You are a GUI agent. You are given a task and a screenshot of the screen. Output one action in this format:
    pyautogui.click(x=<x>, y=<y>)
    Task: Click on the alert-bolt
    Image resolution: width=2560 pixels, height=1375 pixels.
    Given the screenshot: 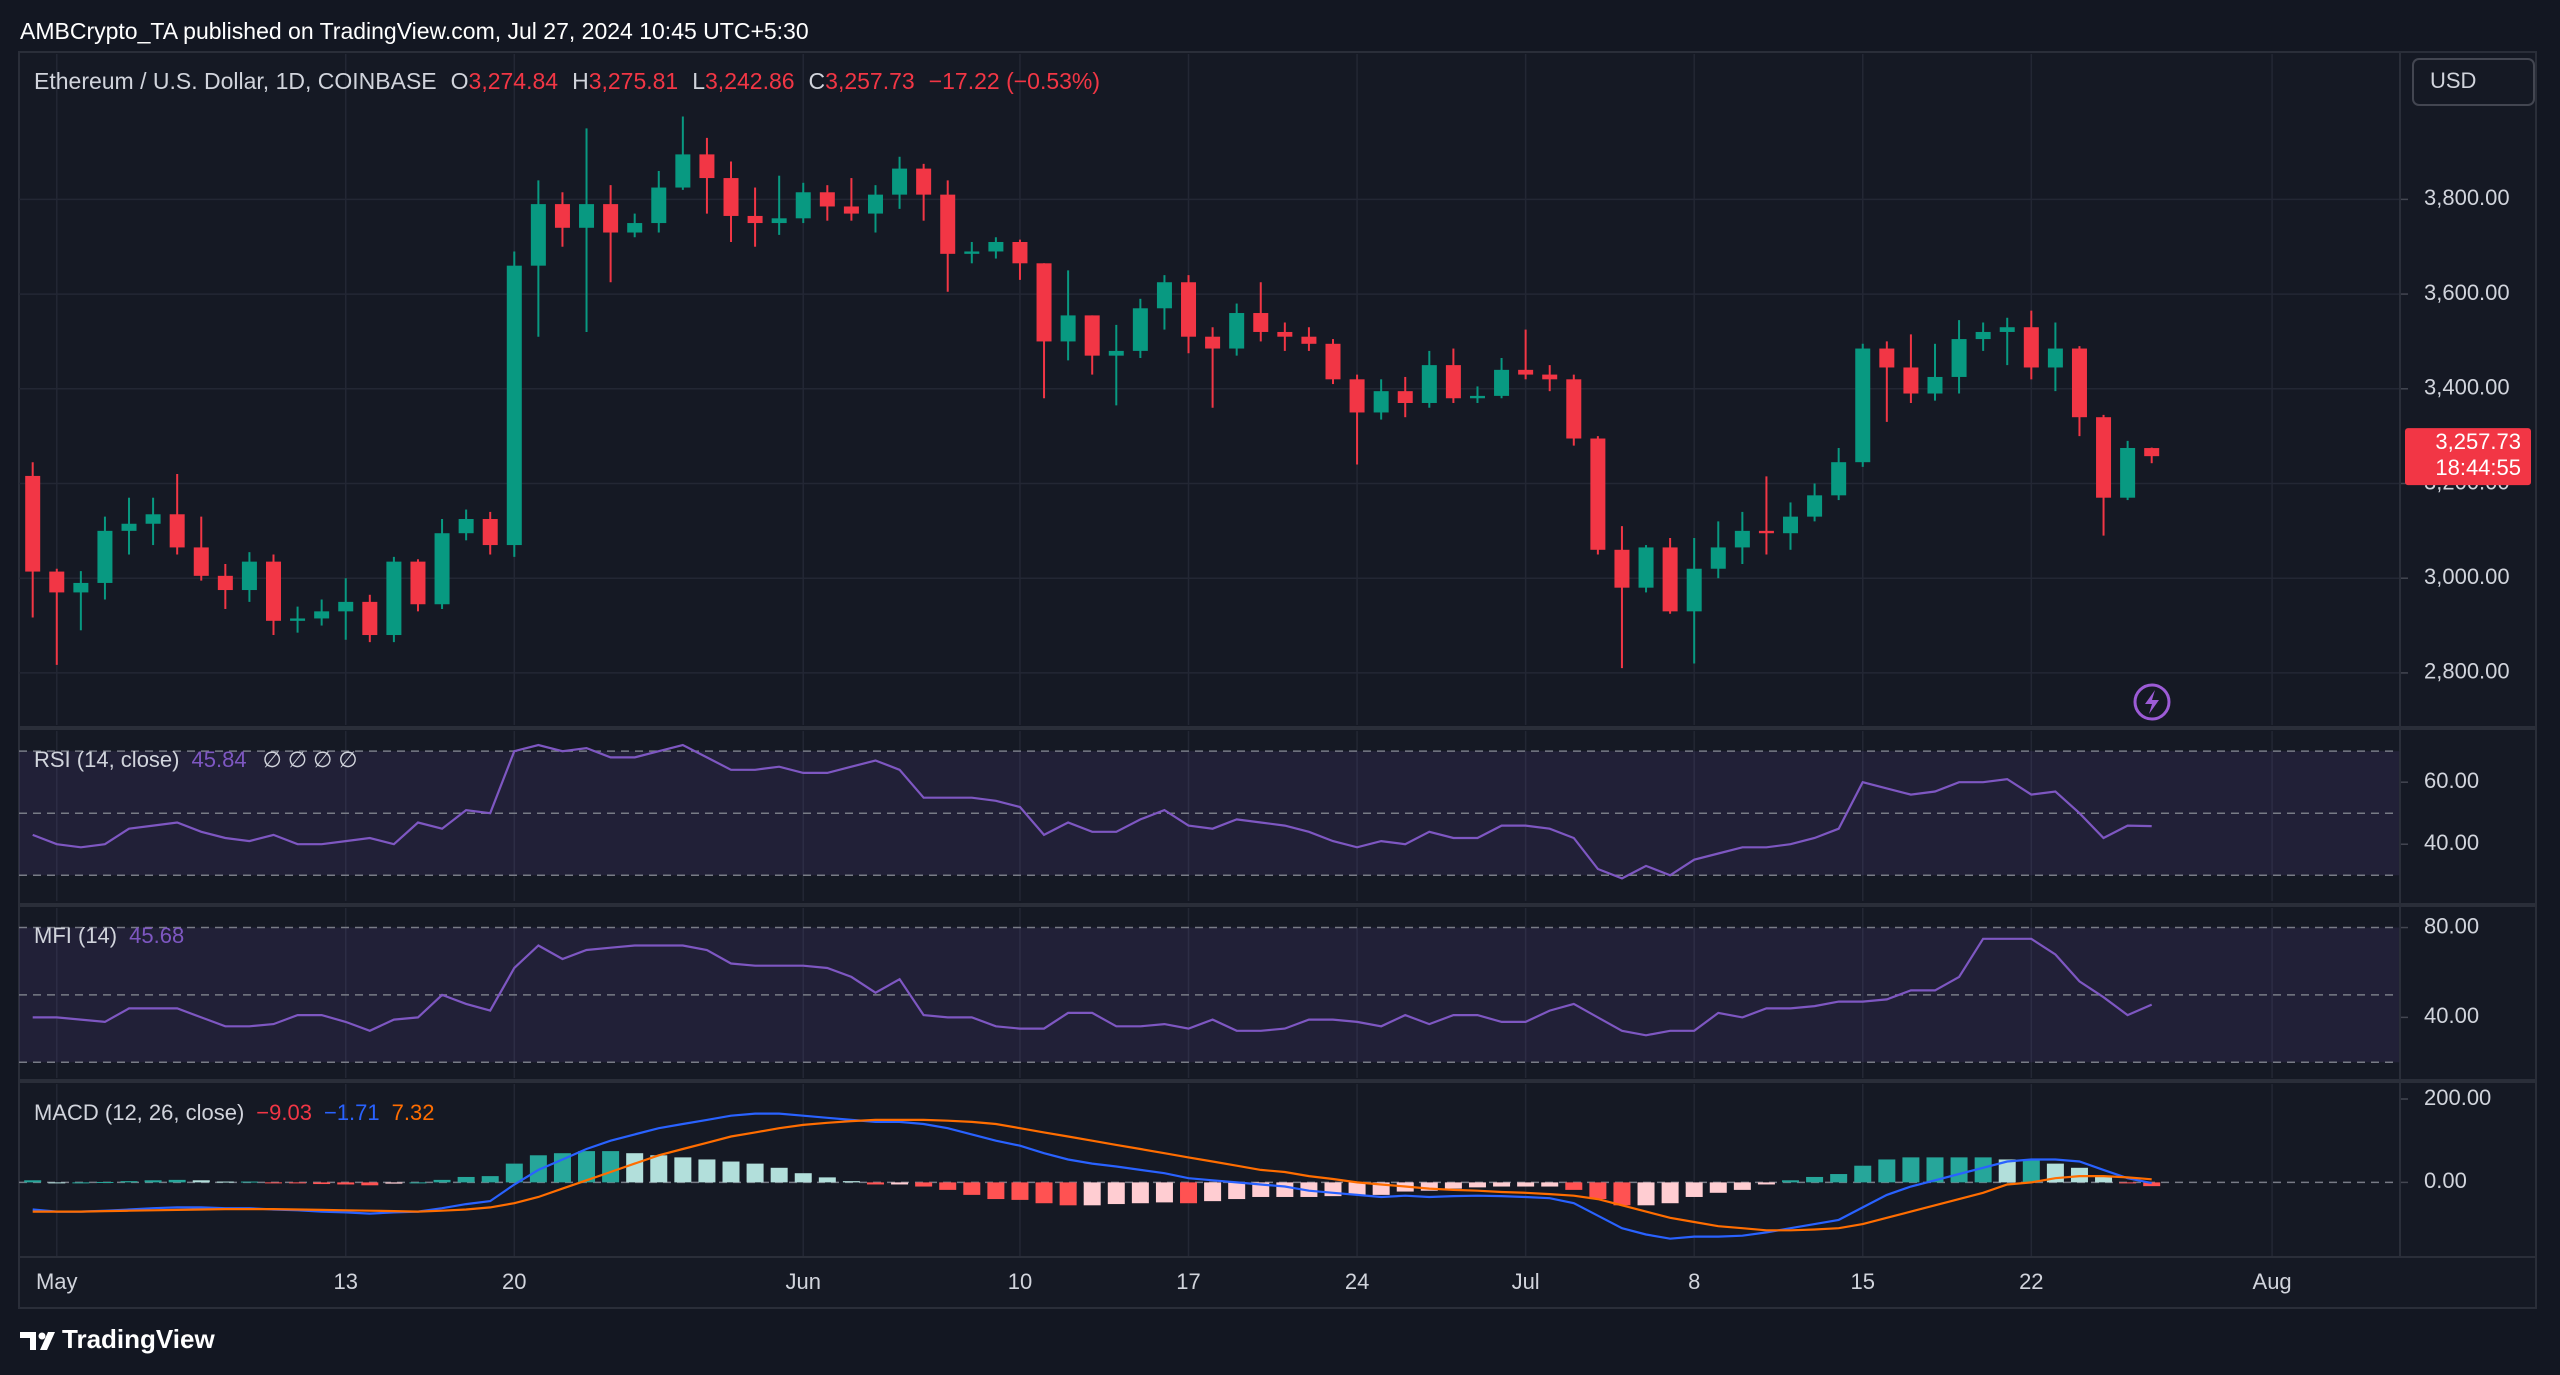 What is the action you would take?
    pyautogui.click(x=2152, y=702)
    